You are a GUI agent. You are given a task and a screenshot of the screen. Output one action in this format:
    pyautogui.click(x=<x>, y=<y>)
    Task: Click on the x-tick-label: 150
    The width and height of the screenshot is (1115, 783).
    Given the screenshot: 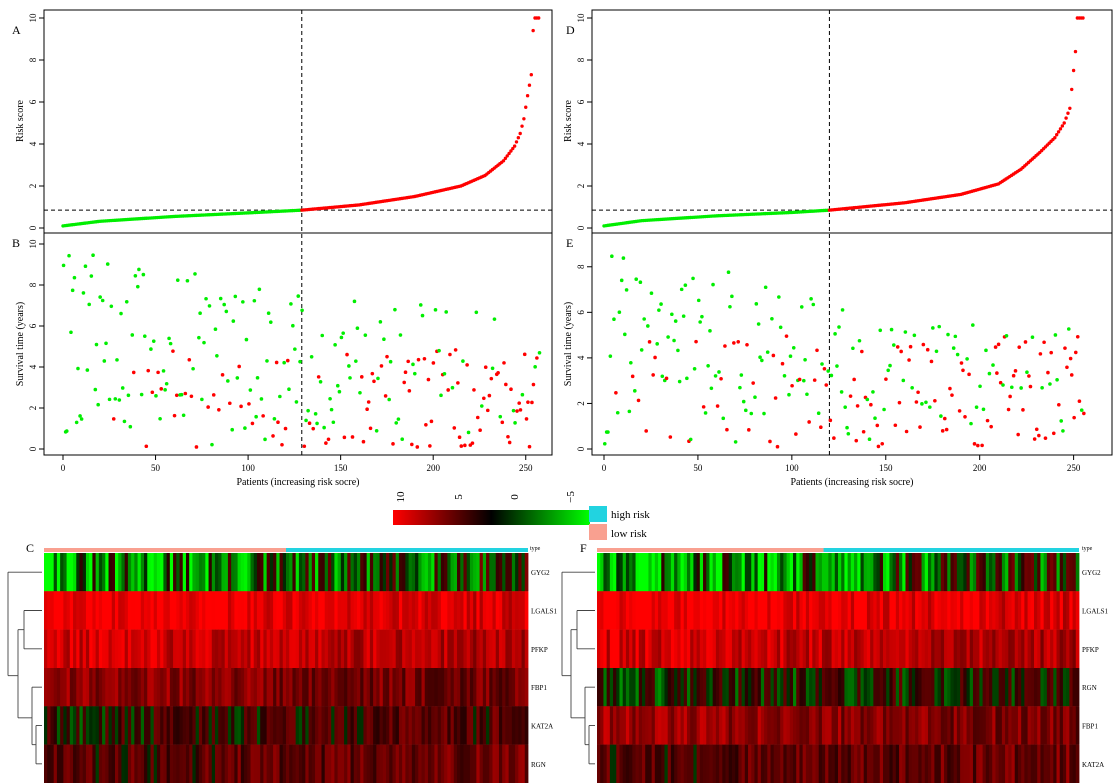 What is the action you would take?
    pyautogui.click(x=341, y=468)
    